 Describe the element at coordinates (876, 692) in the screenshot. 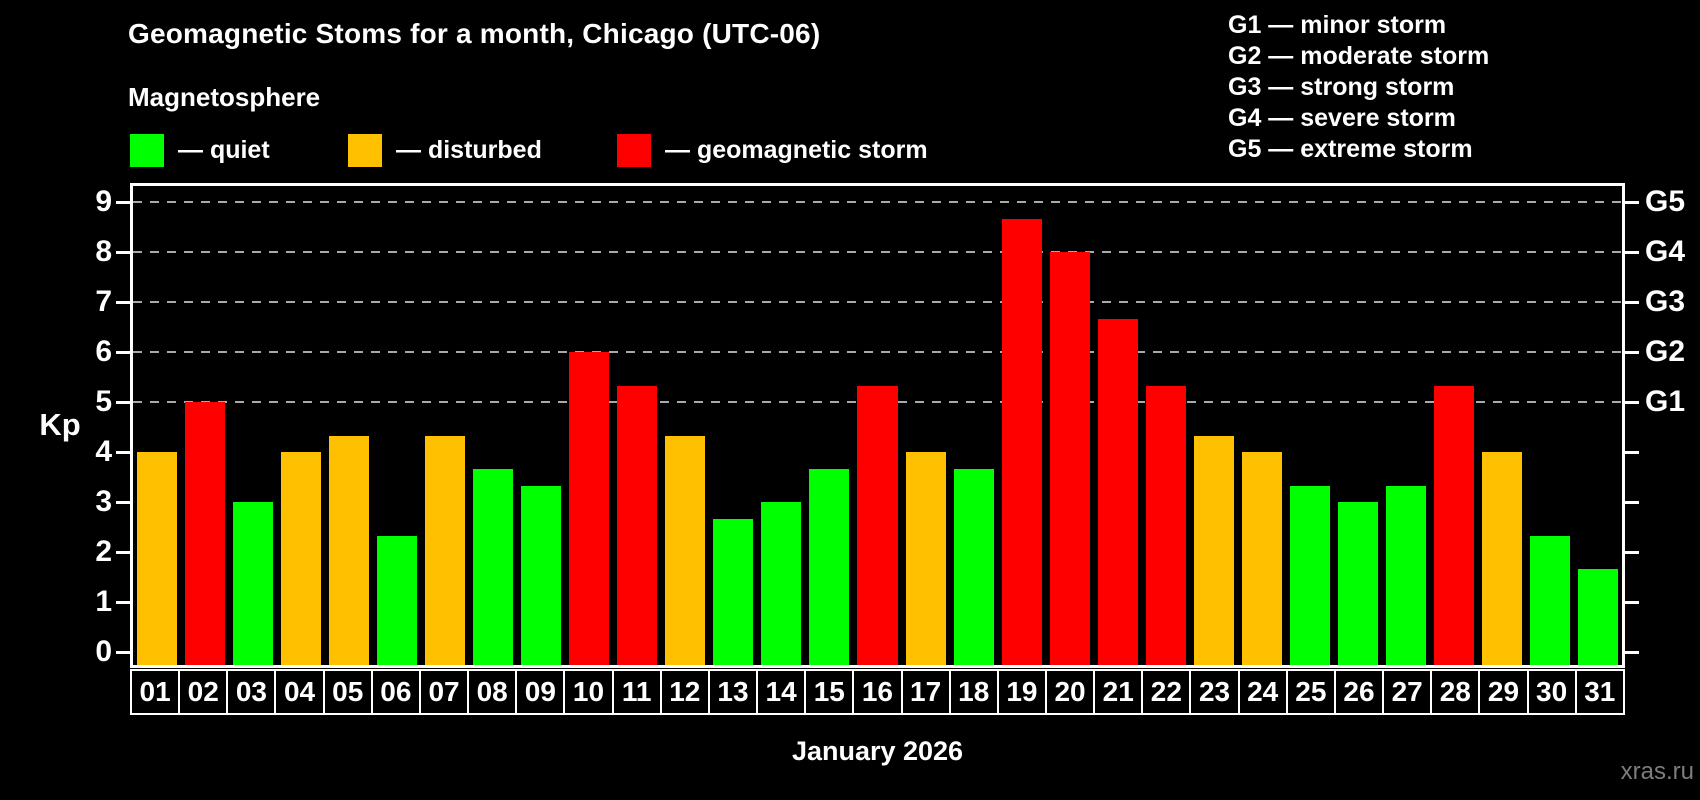

I see `day-label-cell: 16` at that location.